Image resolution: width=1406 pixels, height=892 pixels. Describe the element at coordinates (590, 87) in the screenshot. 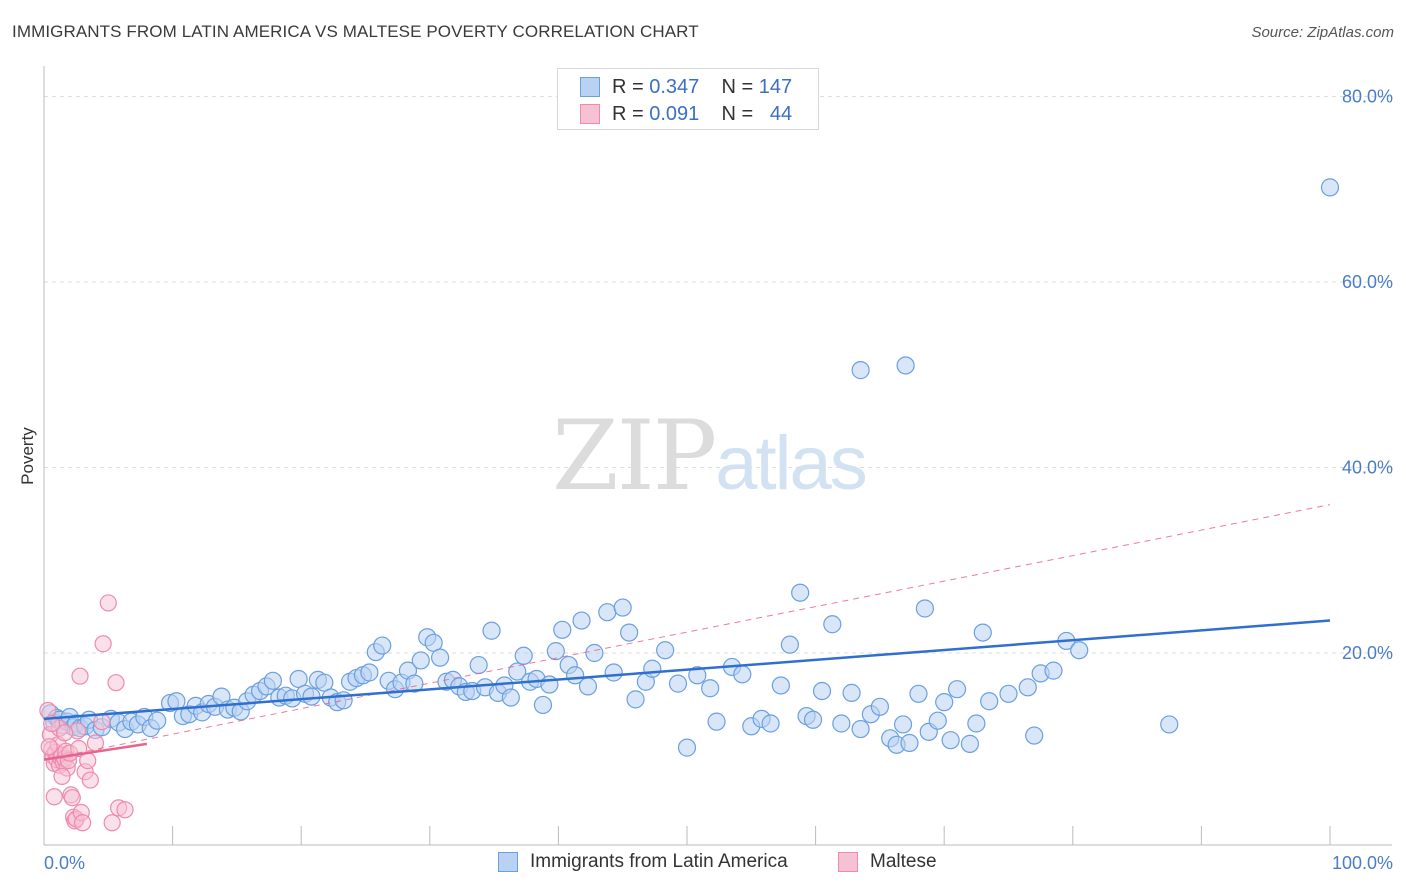

I see `legend-swatch-blue` at that location.